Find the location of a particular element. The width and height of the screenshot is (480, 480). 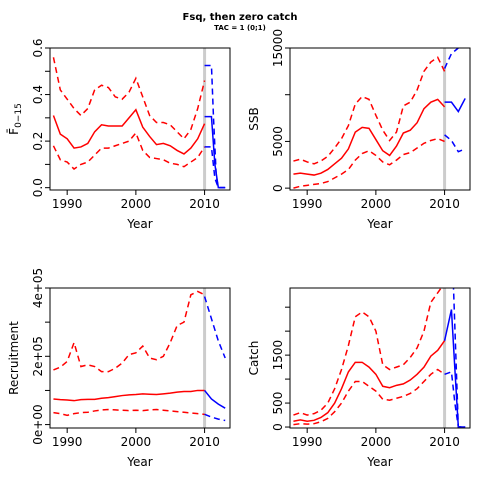

fbar-series-1-hist-ci is located at coordinates (129, 98).